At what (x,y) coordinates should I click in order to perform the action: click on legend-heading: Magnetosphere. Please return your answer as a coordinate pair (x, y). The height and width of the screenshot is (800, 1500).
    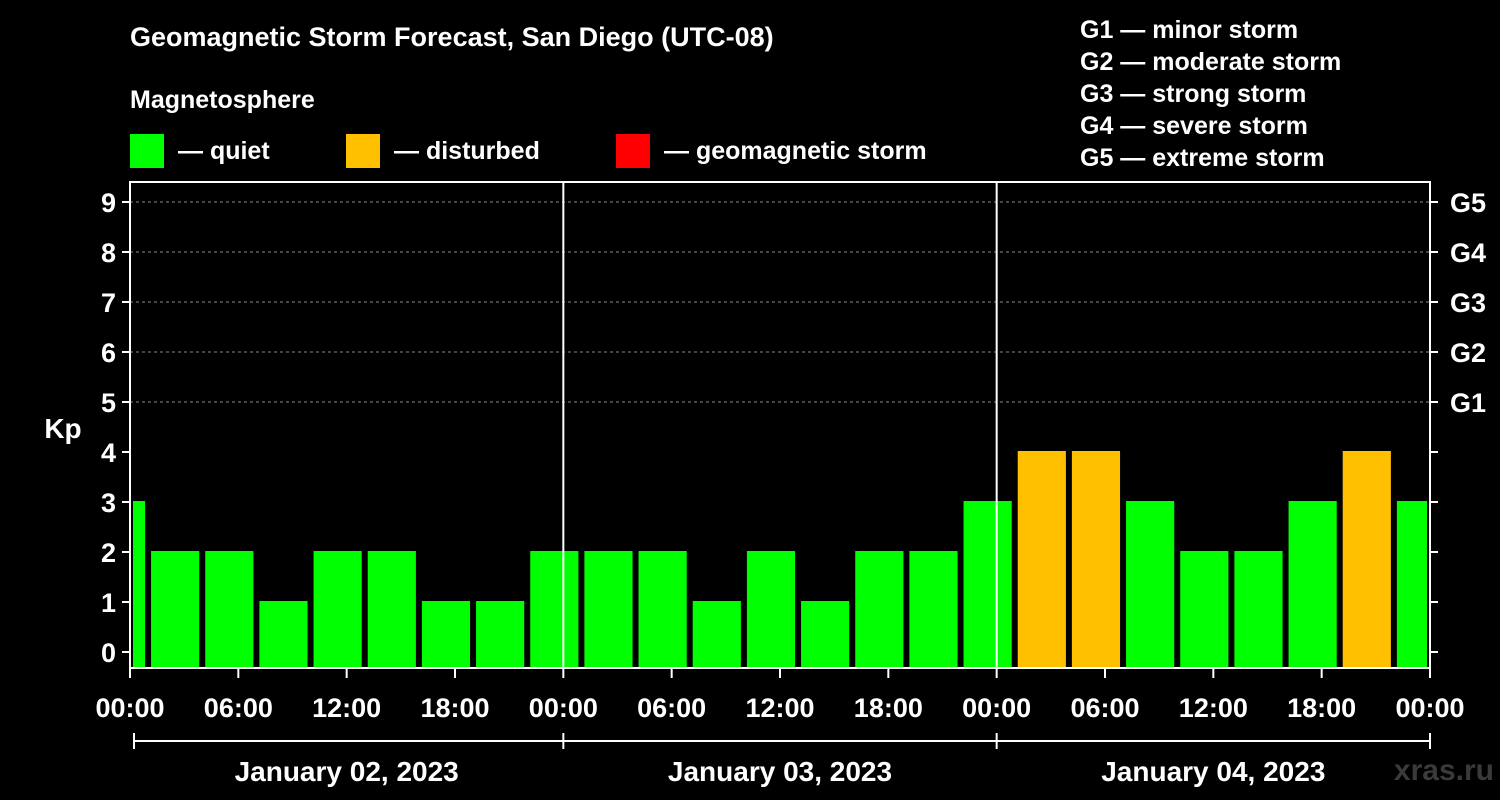
    Looking at the image, I should click on (222, 100).